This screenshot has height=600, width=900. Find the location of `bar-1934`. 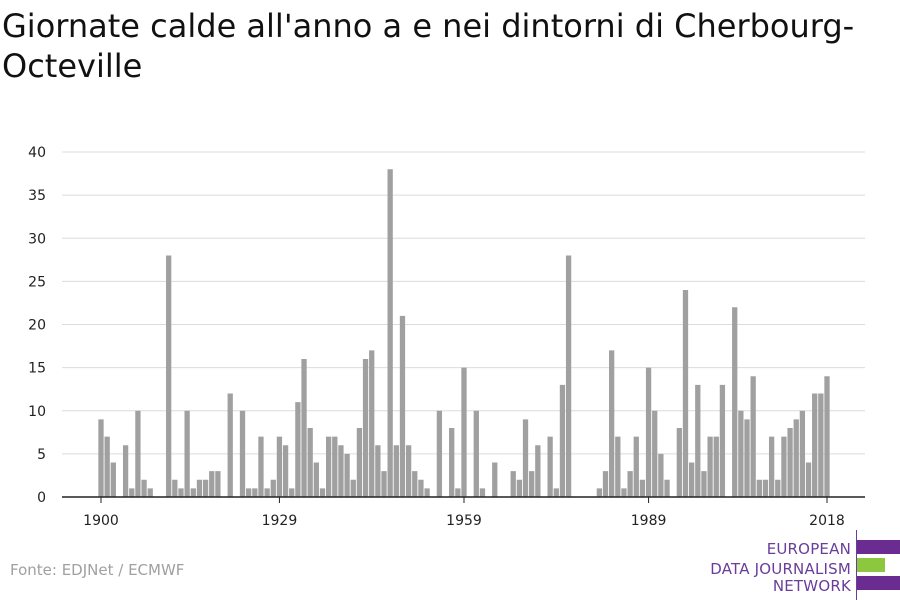

bar-1934 is located at coordinates (310, 462).